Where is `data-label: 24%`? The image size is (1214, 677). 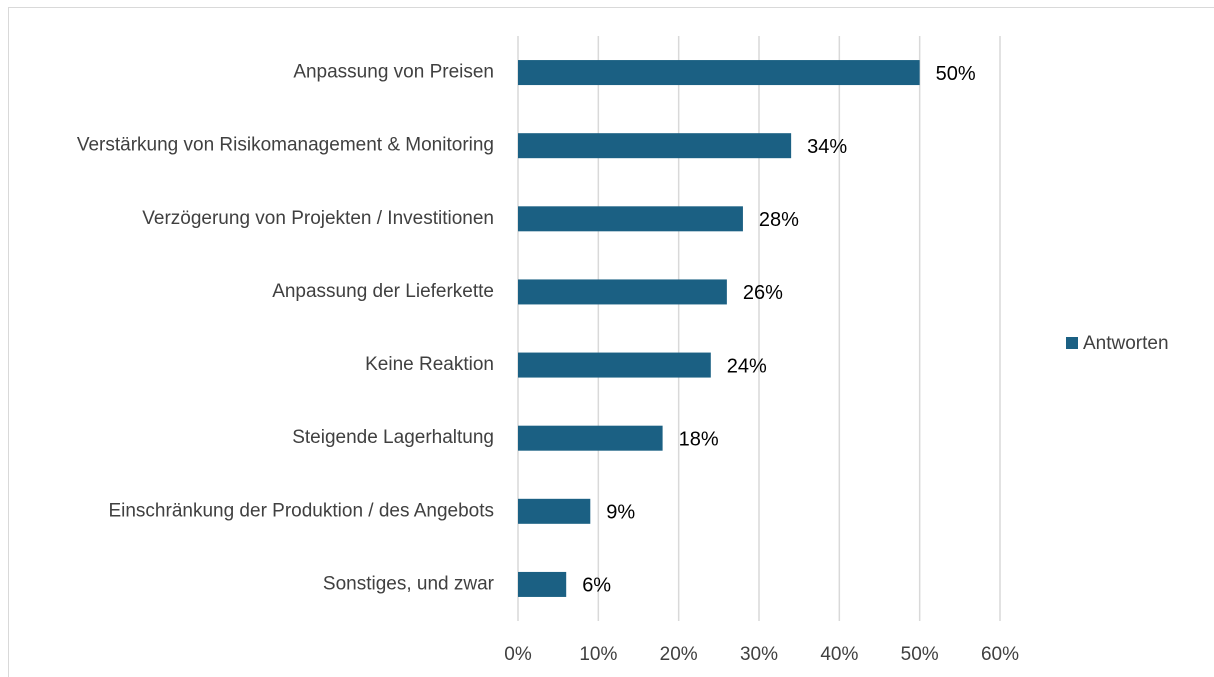 data-label: 24% is located at coordinates (747, 366).